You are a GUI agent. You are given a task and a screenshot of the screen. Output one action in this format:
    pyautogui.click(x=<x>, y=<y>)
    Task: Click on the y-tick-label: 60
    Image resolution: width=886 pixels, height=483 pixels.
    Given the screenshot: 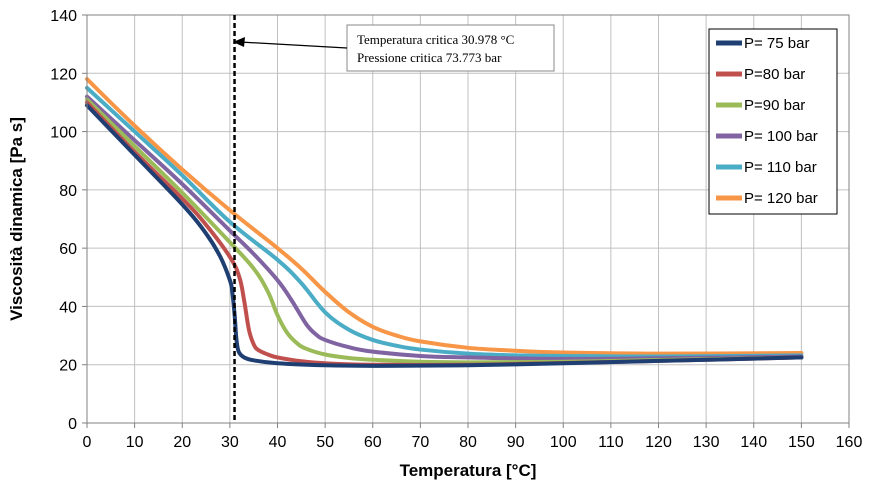 What is the action you would take?
    pyautogui.click(x=68, y=249)
    